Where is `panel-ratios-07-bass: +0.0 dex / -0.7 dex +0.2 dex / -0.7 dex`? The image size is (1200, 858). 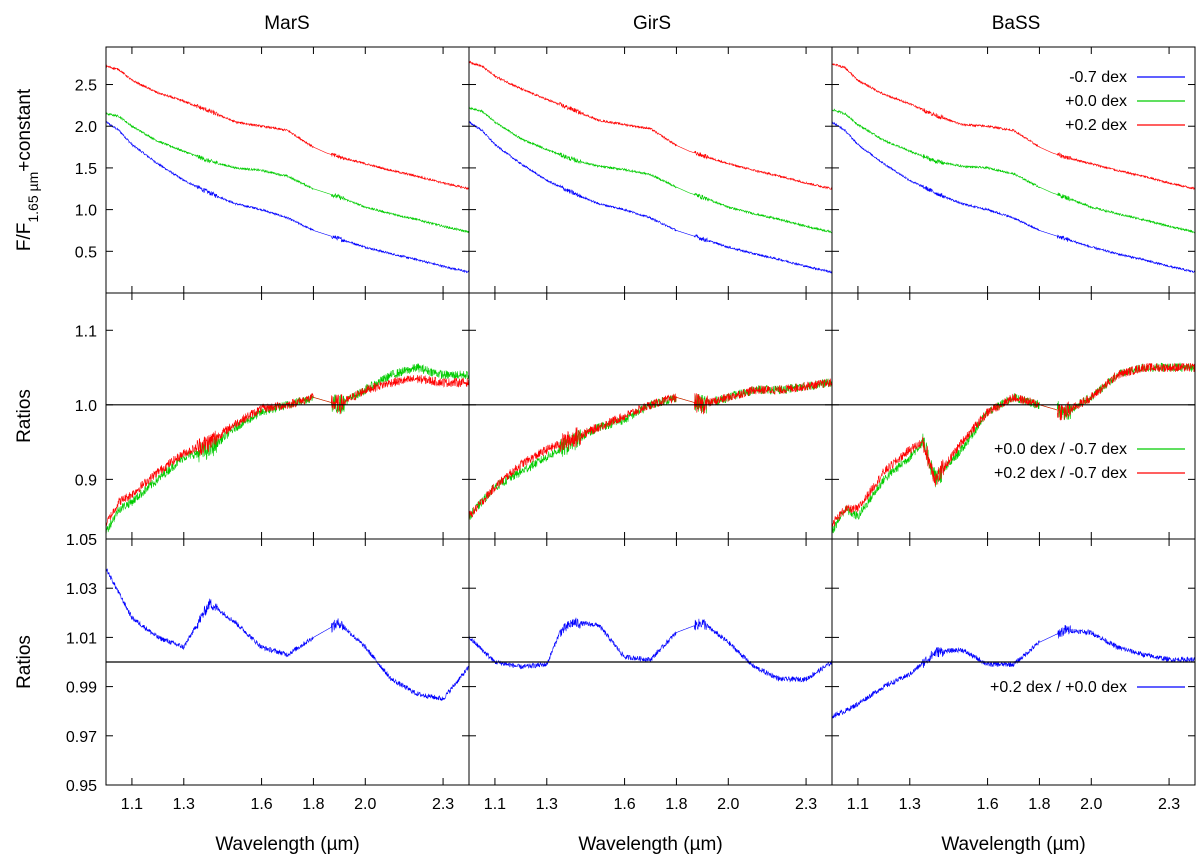 panel-ratios-07-bass: +0.0 dex / -0.7 dex +0.2 dex / -0.7 dex is located at coordinates (1013, 416).